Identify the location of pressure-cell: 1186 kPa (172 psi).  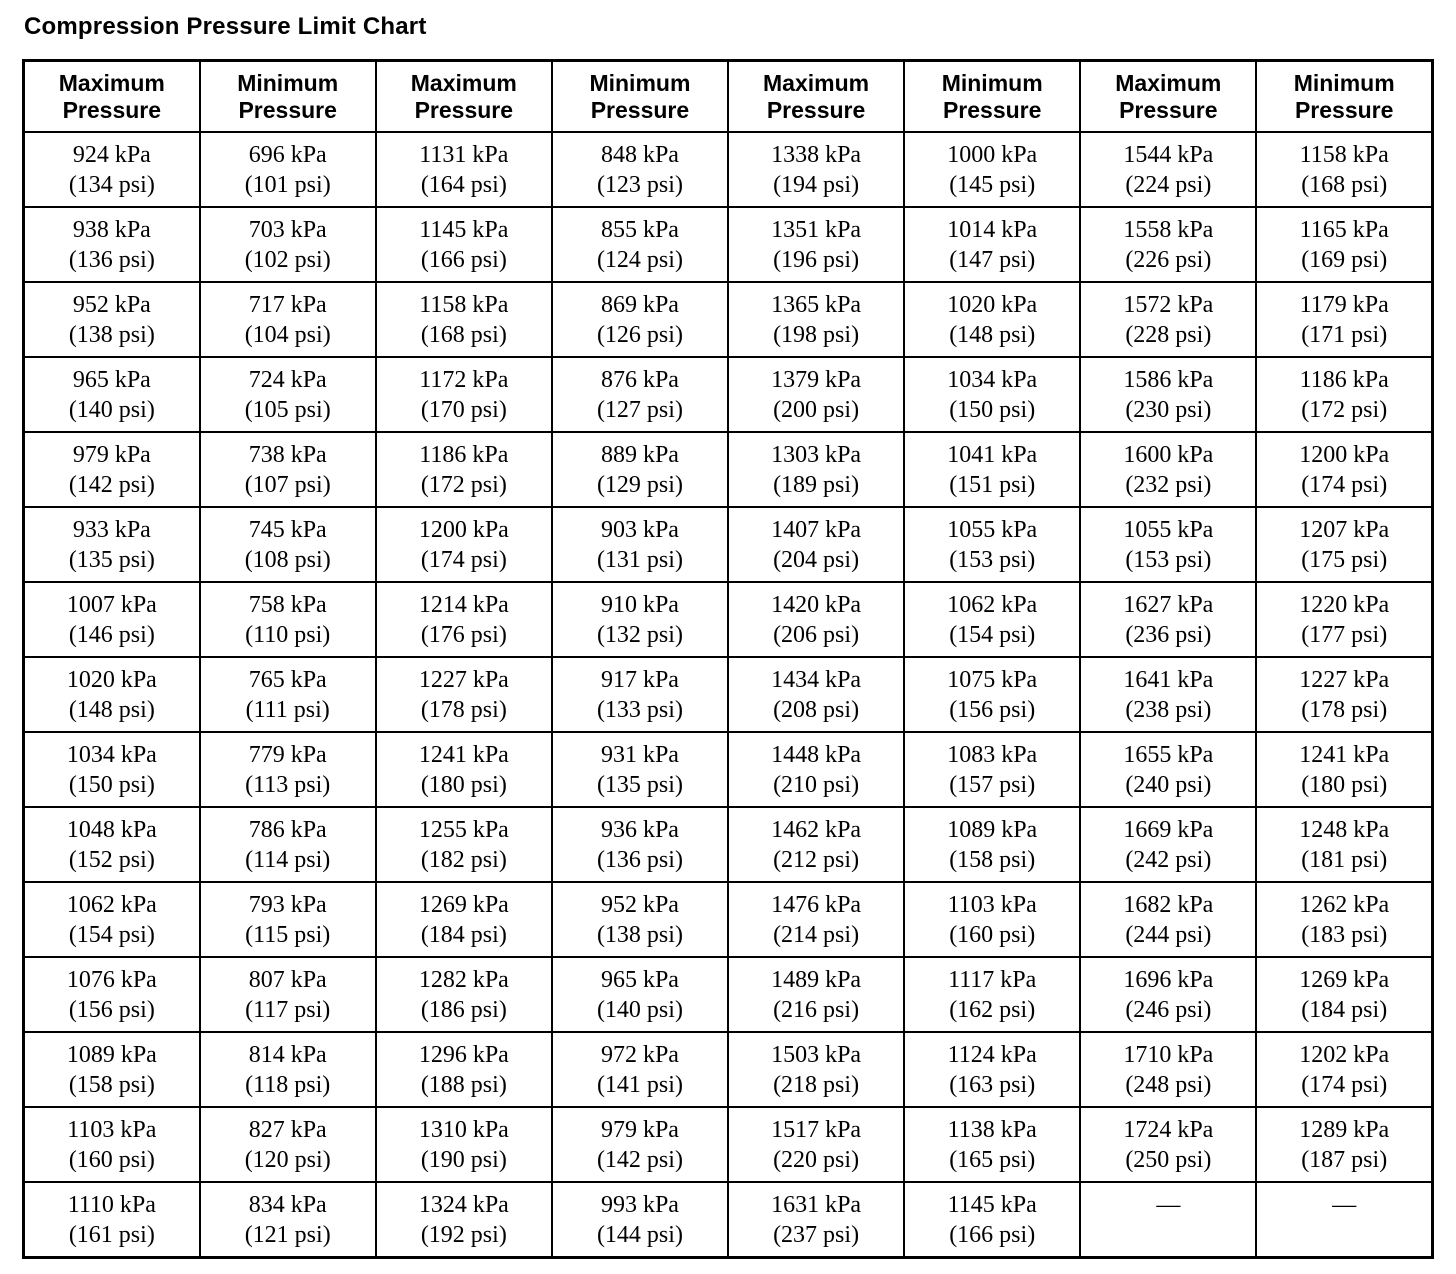
(463, 470).